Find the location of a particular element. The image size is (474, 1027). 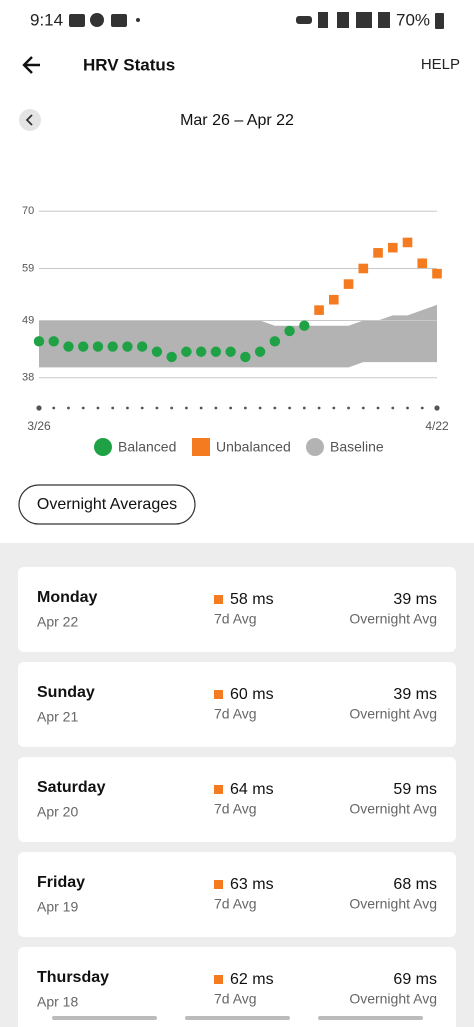

day-name: Sunday is located at coordinates (66, 692).